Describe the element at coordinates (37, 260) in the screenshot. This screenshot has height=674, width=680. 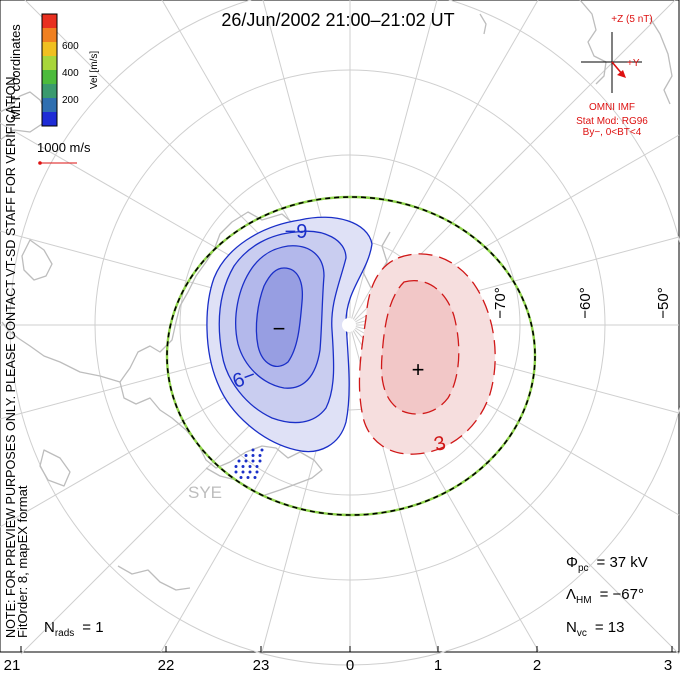
I see `ice-shelf-west` at that location.